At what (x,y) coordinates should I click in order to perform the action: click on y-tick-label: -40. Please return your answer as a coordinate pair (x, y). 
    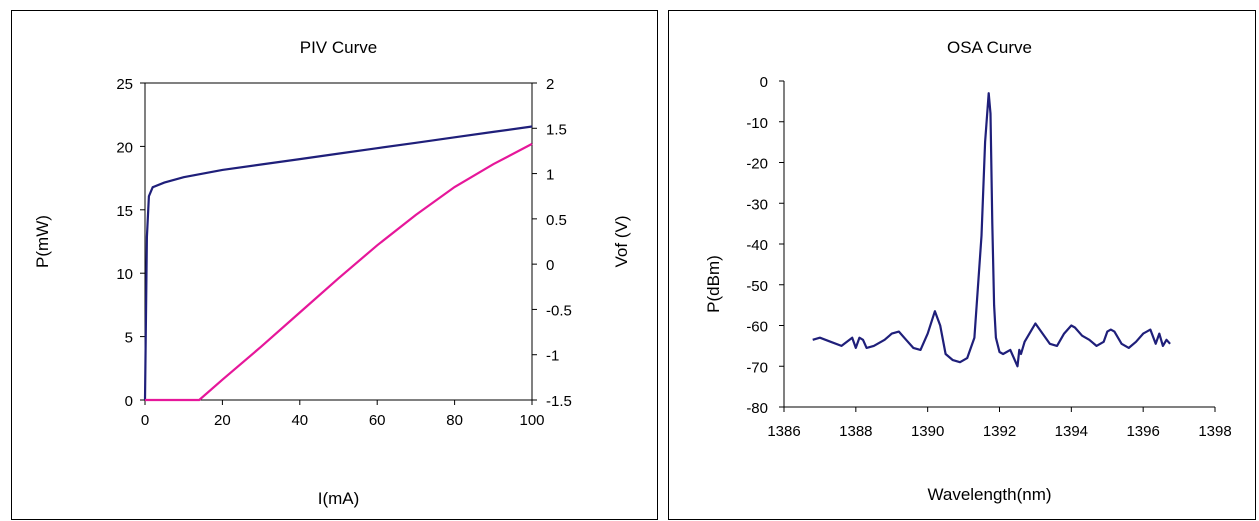
    Looking at the image, I should click on (757, 245).